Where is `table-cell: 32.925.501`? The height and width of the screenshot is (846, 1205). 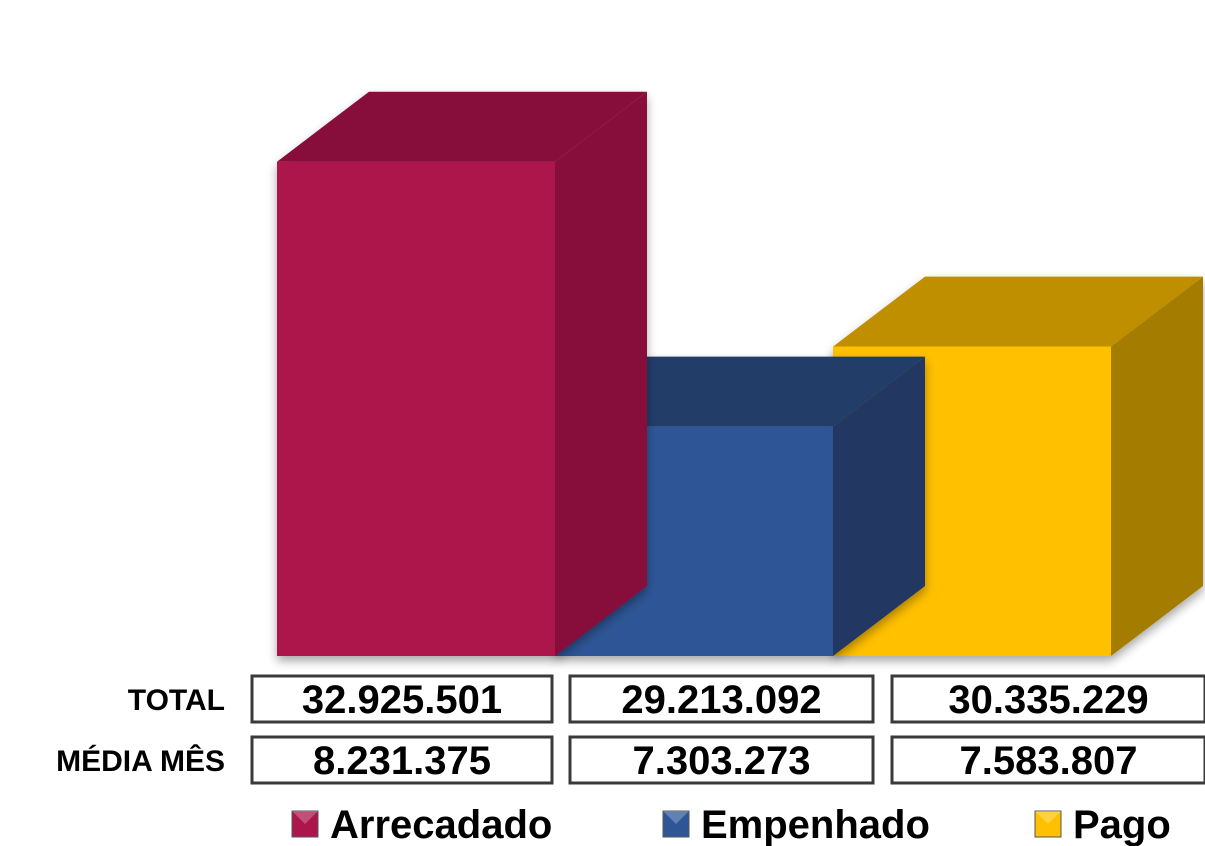
table-cell: 32.925.501 is located at coordinates (402, 699).